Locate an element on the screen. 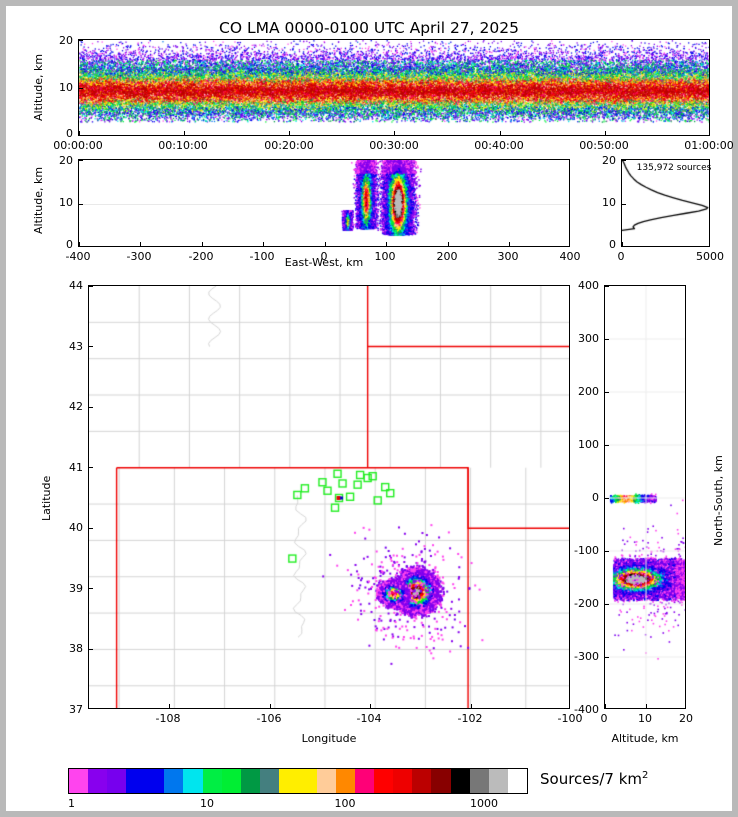 This screenshot has width=738, height=817. p4-ytick-39: 39 is located at coordinates (76, 588).